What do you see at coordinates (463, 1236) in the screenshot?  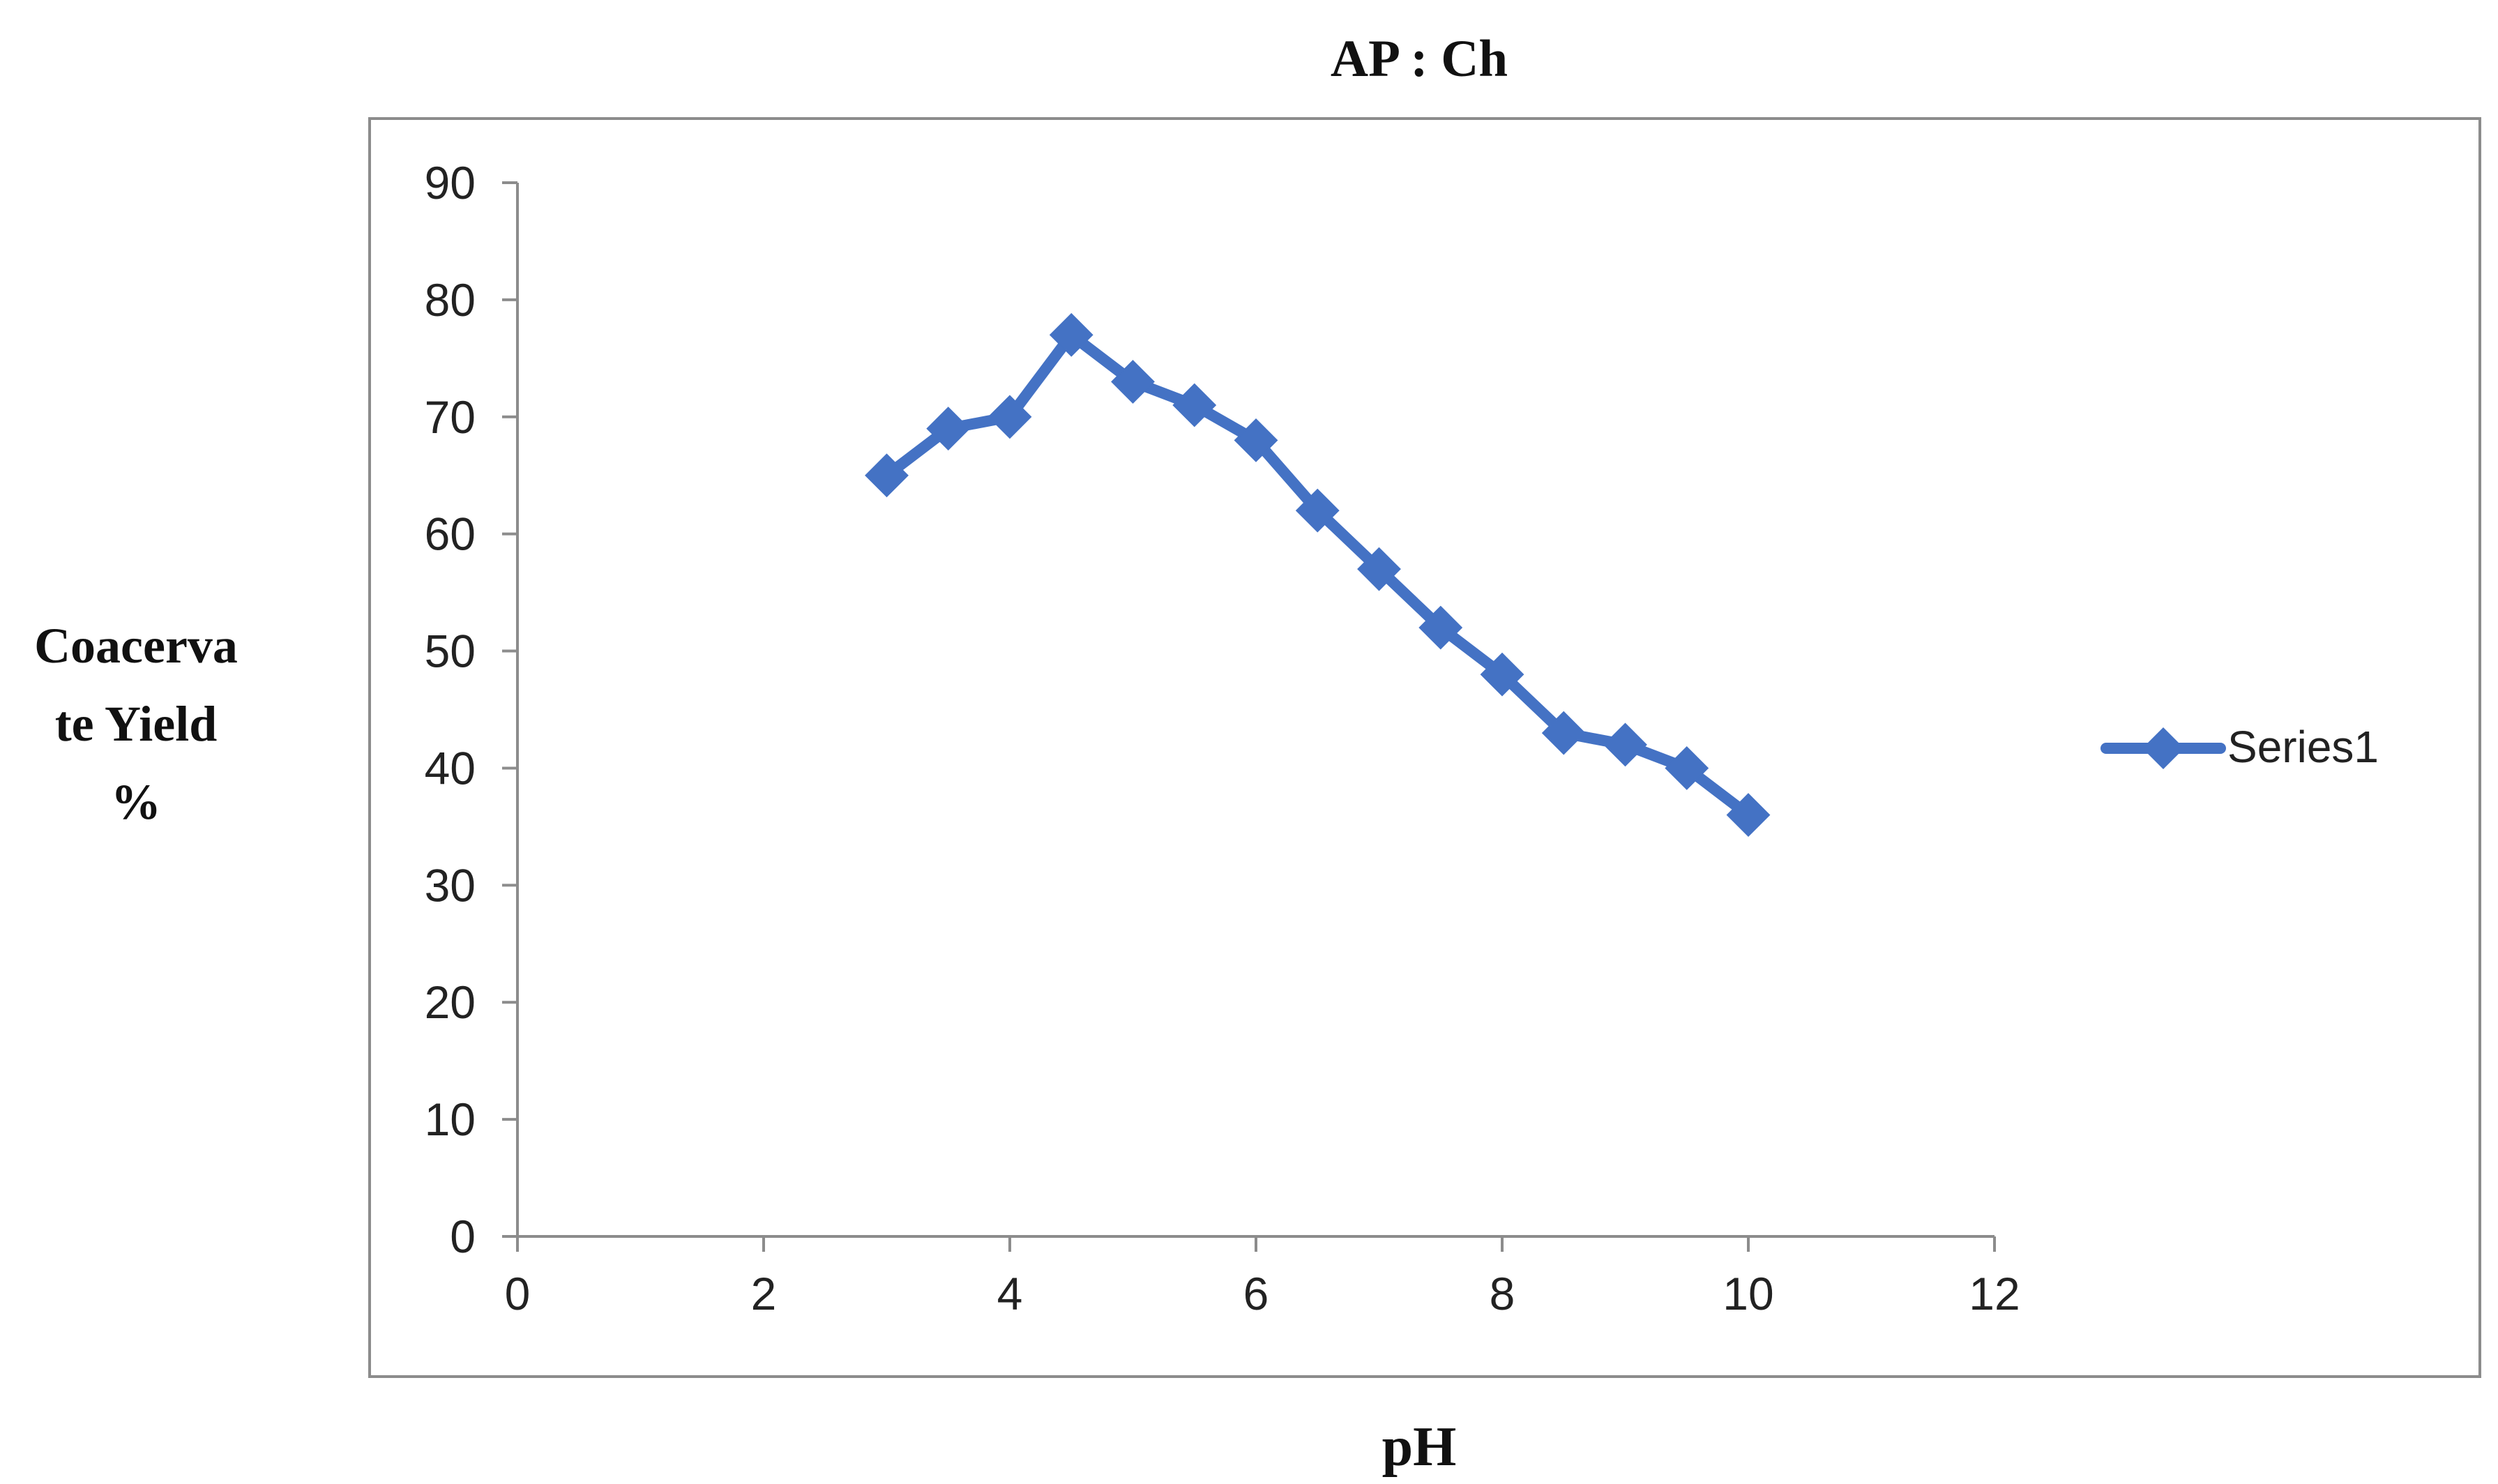 I see `y-tick-label-0: 0` at bounding box center [463, 1236].